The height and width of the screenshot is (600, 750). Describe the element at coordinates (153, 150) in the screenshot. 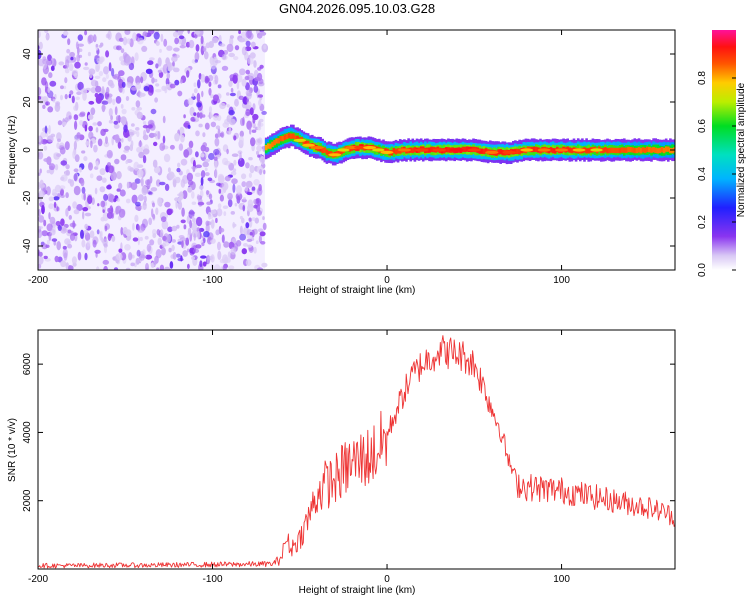

I see `noise-region` at that location.